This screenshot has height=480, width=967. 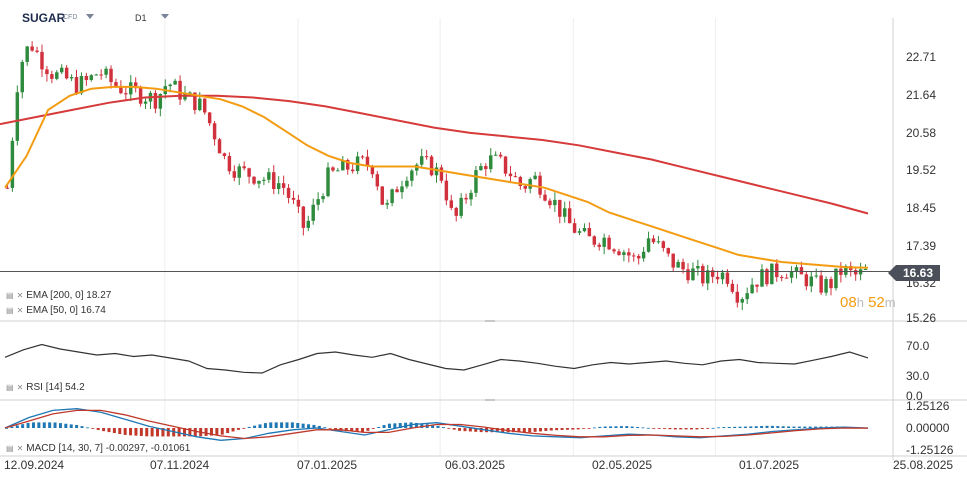 I want to click on instrument-symbol: SUGAR, so click(x=44, y=18).